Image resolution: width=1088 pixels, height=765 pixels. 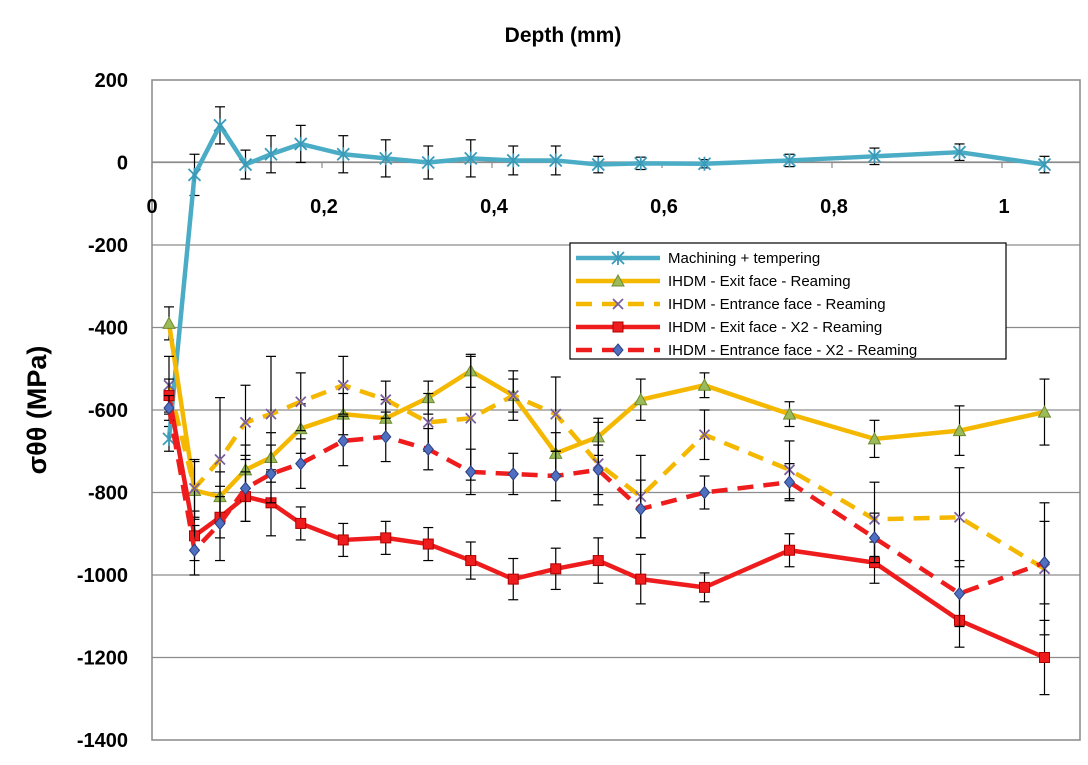 What do you see at coordinates (37, 410) in the screenshot?
I see `y-axis-title: σθθ (MPa)` at bounding box center [37, 410].